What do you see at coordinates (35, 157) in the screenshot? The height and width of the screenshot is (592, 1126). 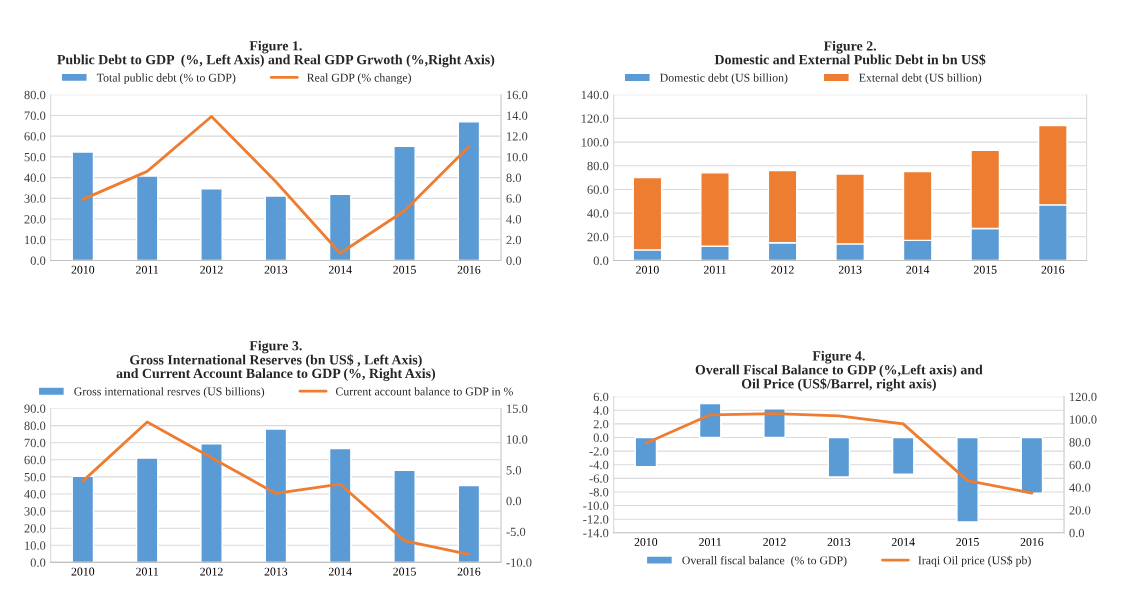 I see `y-tick-label: 50.0` at bounding box center [35, 157].